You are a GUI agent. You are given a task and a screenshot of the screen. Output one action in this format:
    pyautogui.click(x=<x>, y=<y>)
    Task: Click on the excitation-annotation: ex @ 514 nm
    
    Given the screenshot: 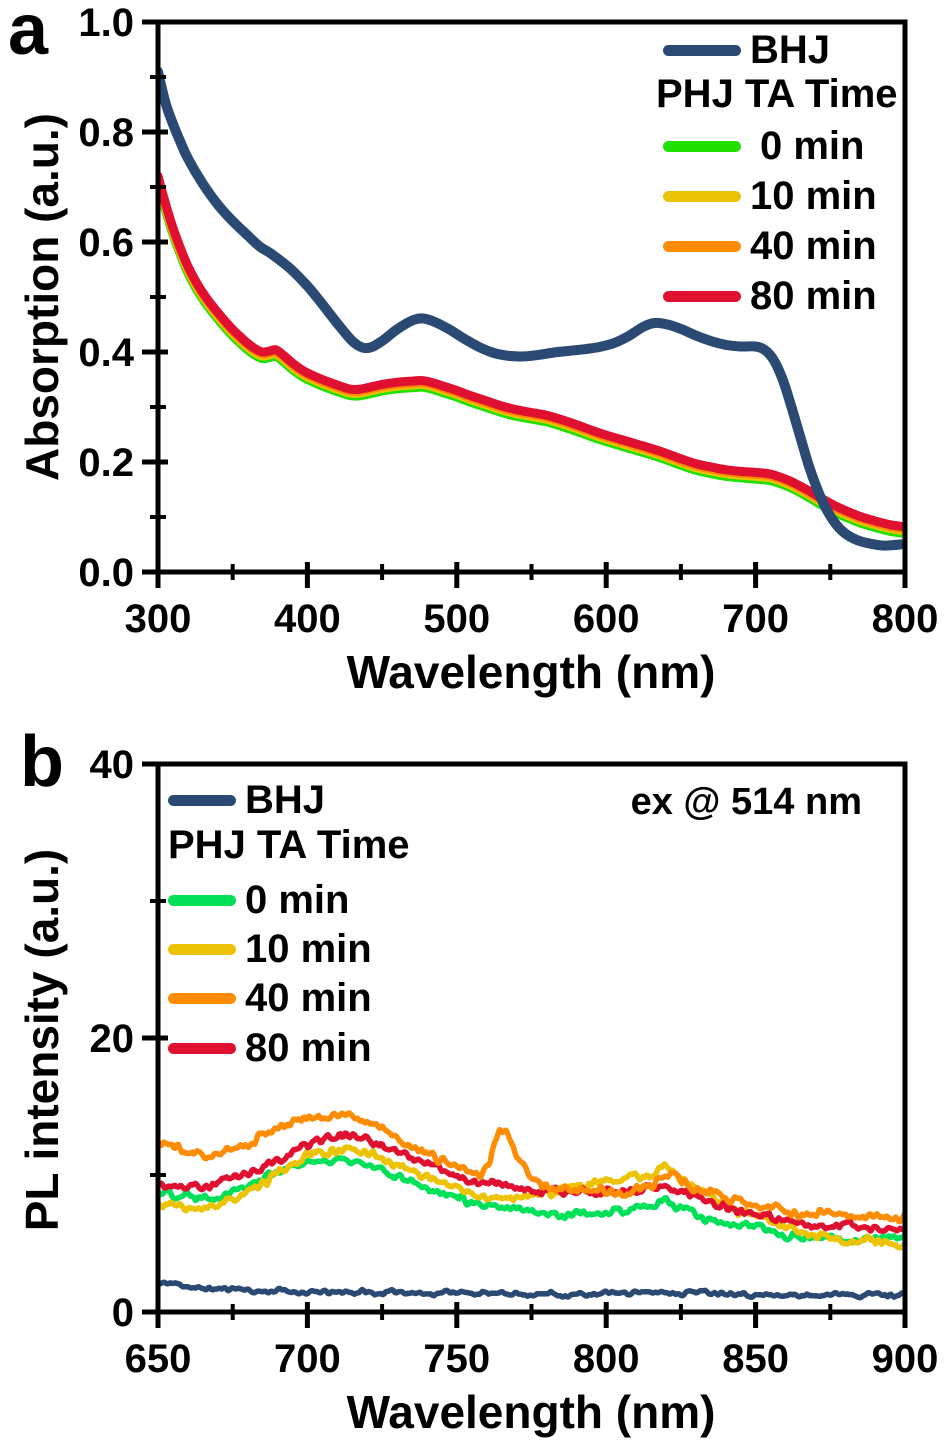 What is the action you would take?
    pyautogui.click(x=746, y=802)
    